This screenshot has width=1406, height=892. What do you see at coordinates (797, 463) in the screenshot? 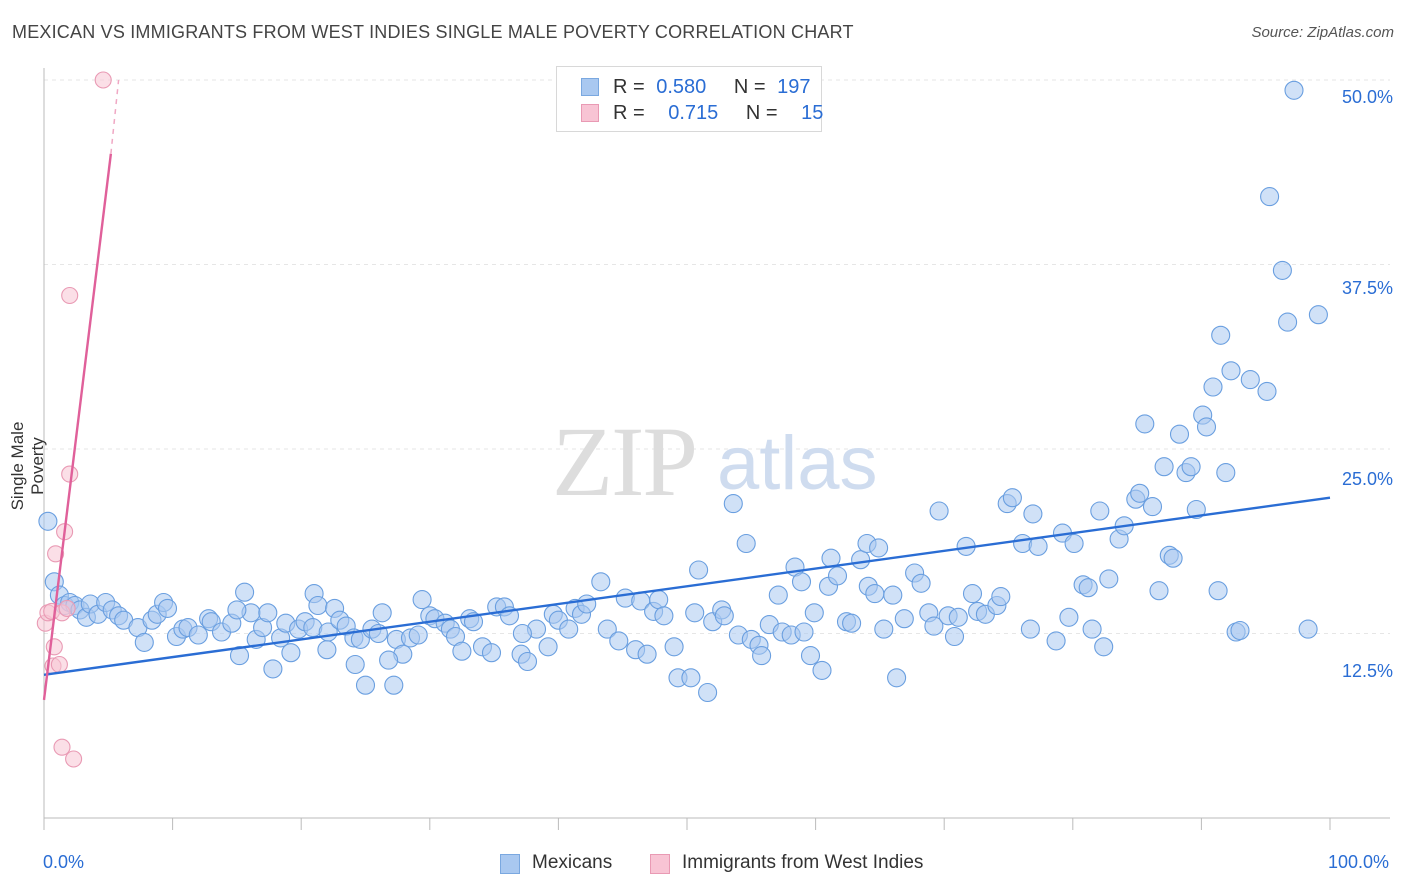
I see `watermark-atlas: atlas` at bounding box center [797, 463].